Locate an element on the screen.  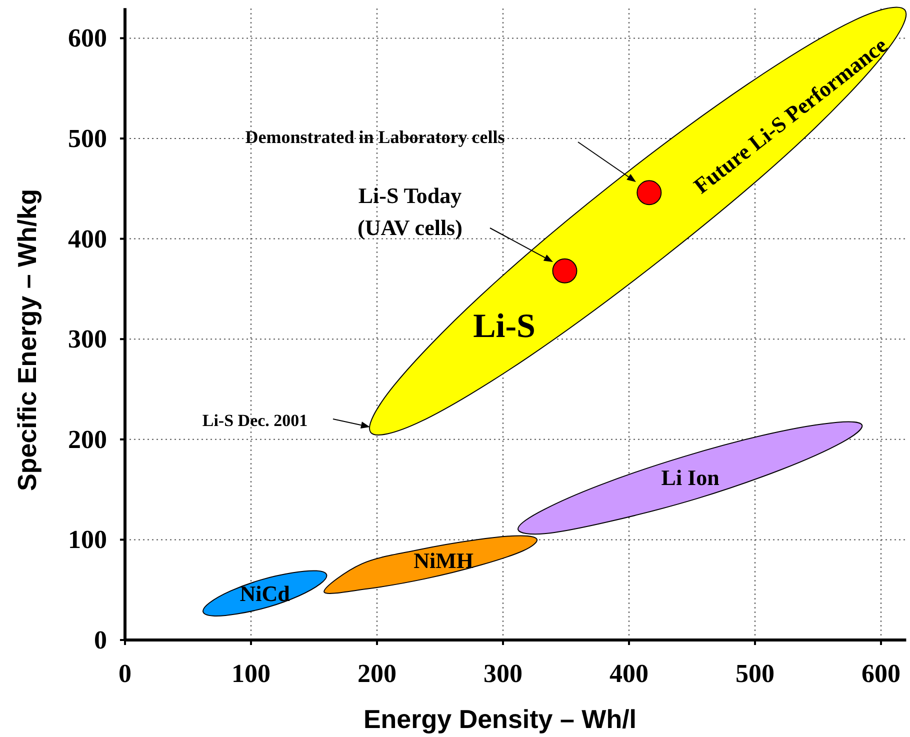
x-tick-label: 200 is located at coordinates (377, 673).